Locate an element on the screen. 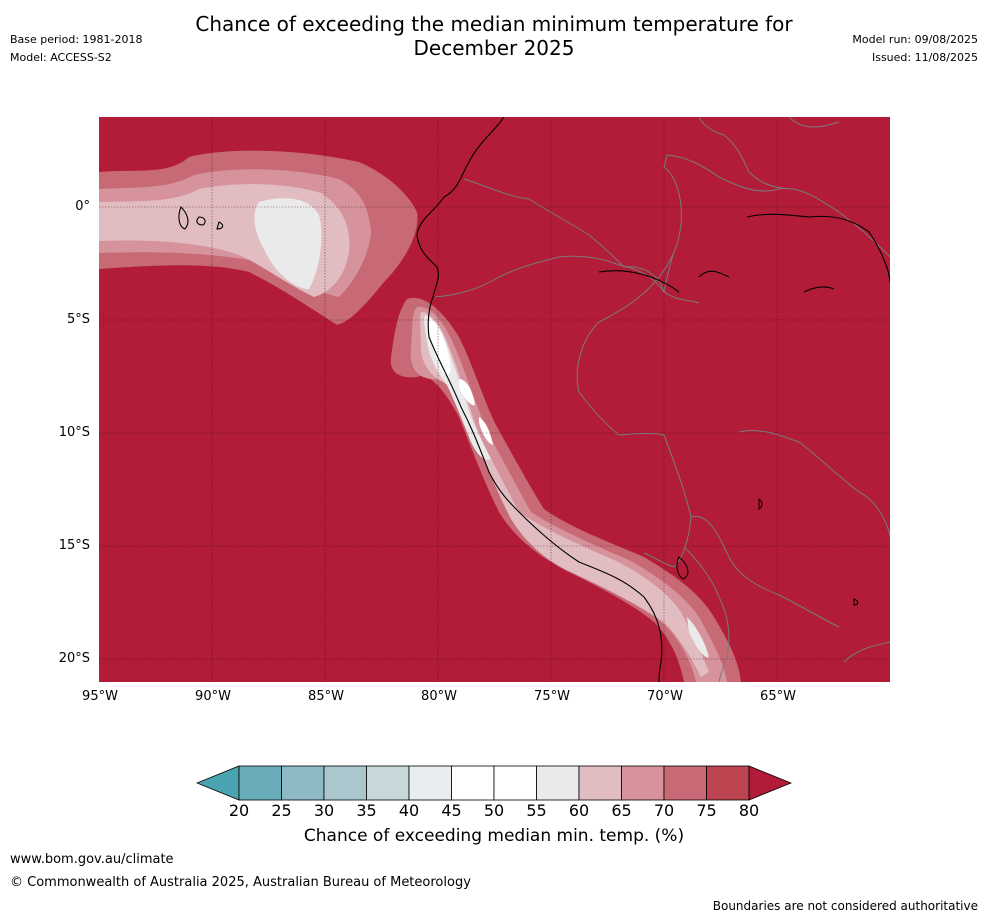 This screenshot has height=919, width=988. lat-label-15s: 15°S is located at coordinates (74, 545).